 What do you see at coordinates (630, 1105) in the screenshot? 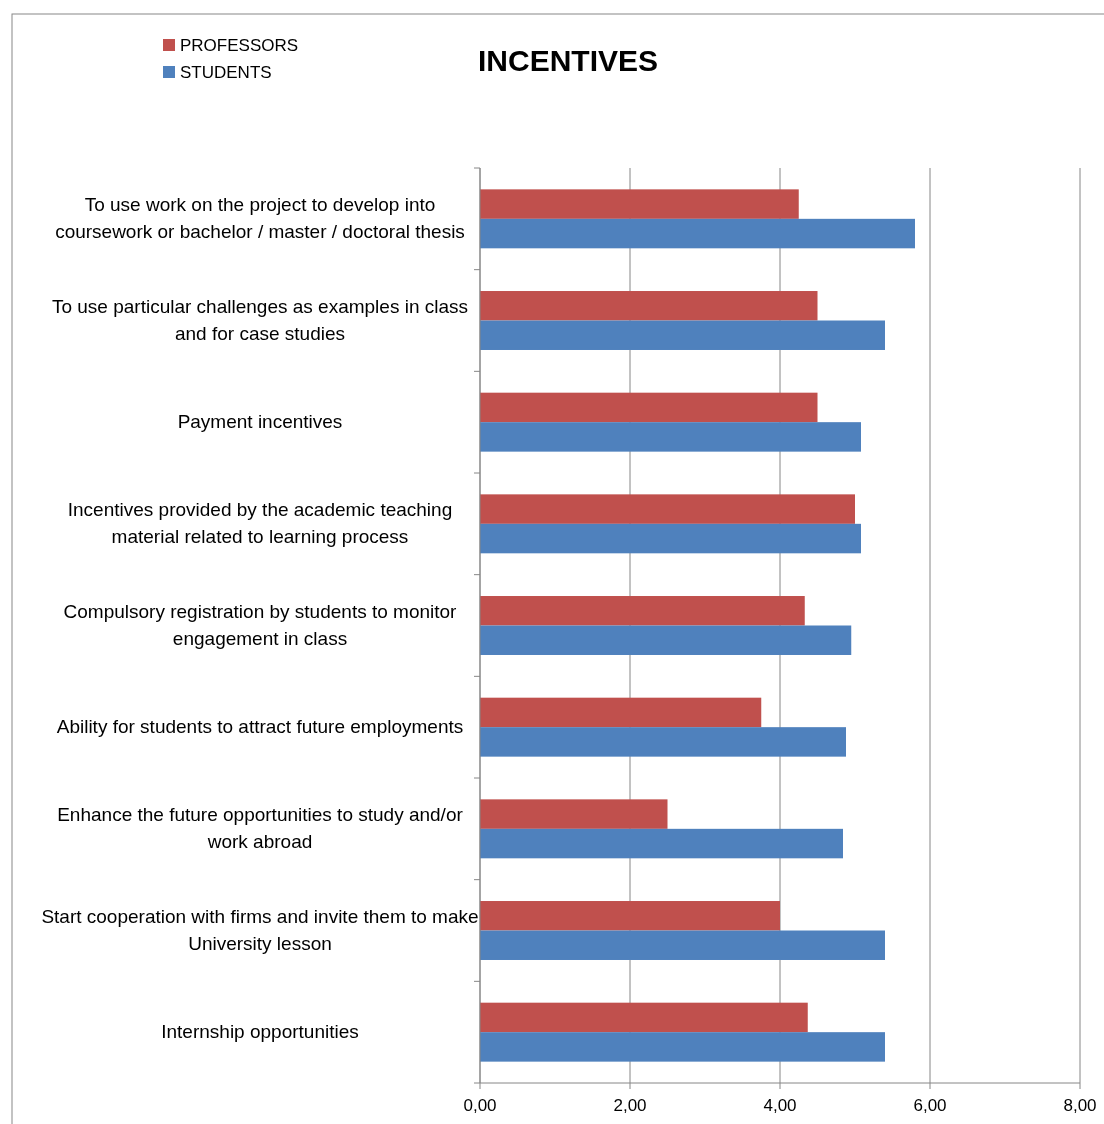
I see `x-tick-label: 2,00` at bounding box center [630, 1105].